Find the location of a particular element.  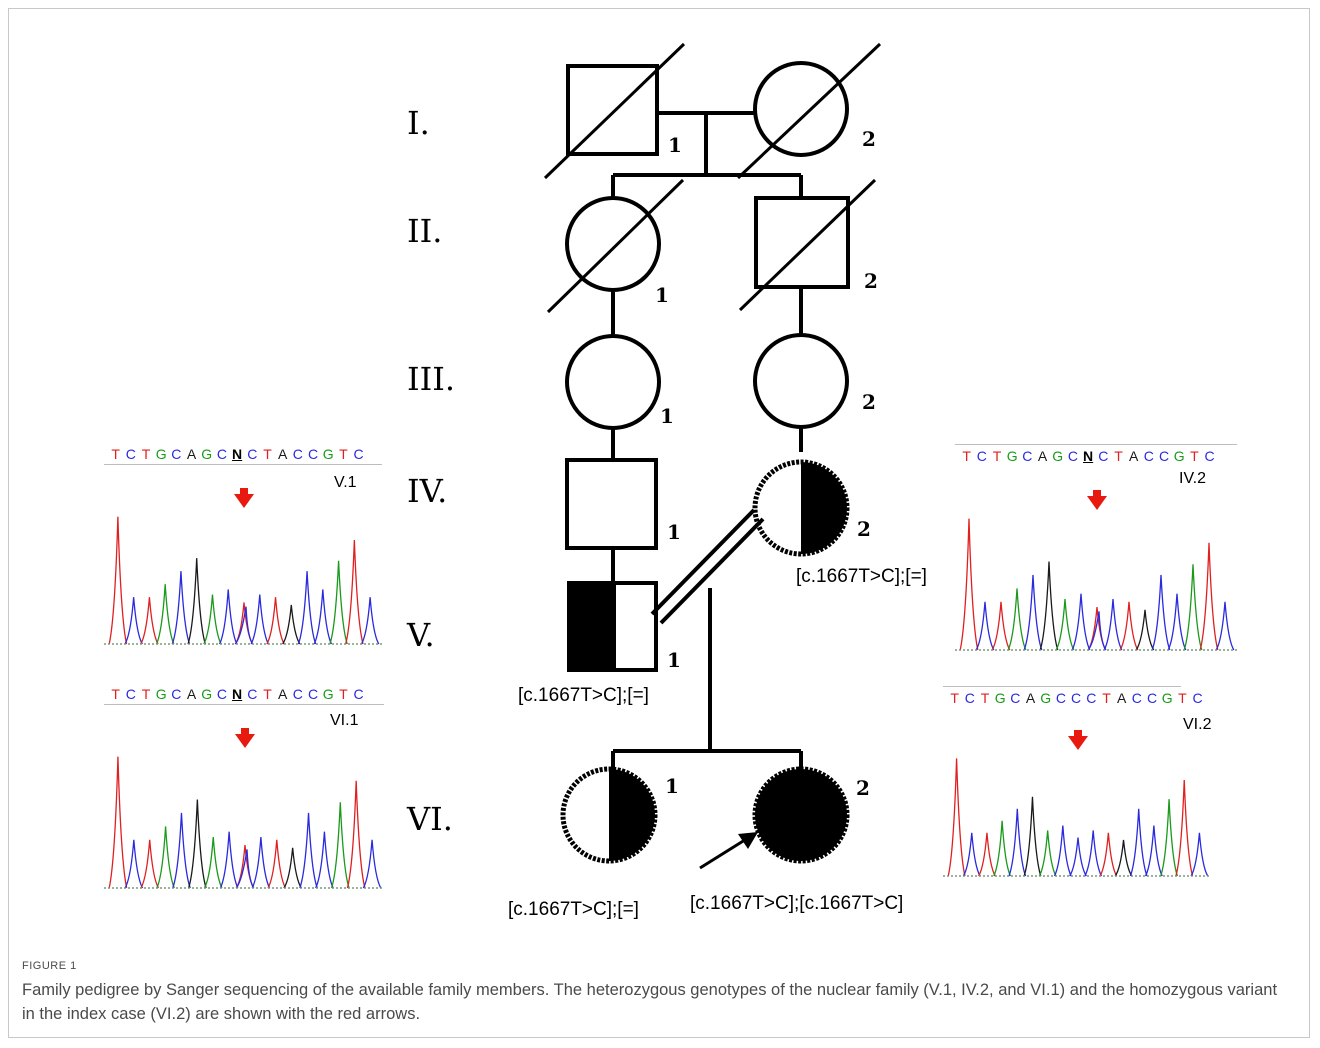

number-V1: 1 is located at coordinates (674, 660).